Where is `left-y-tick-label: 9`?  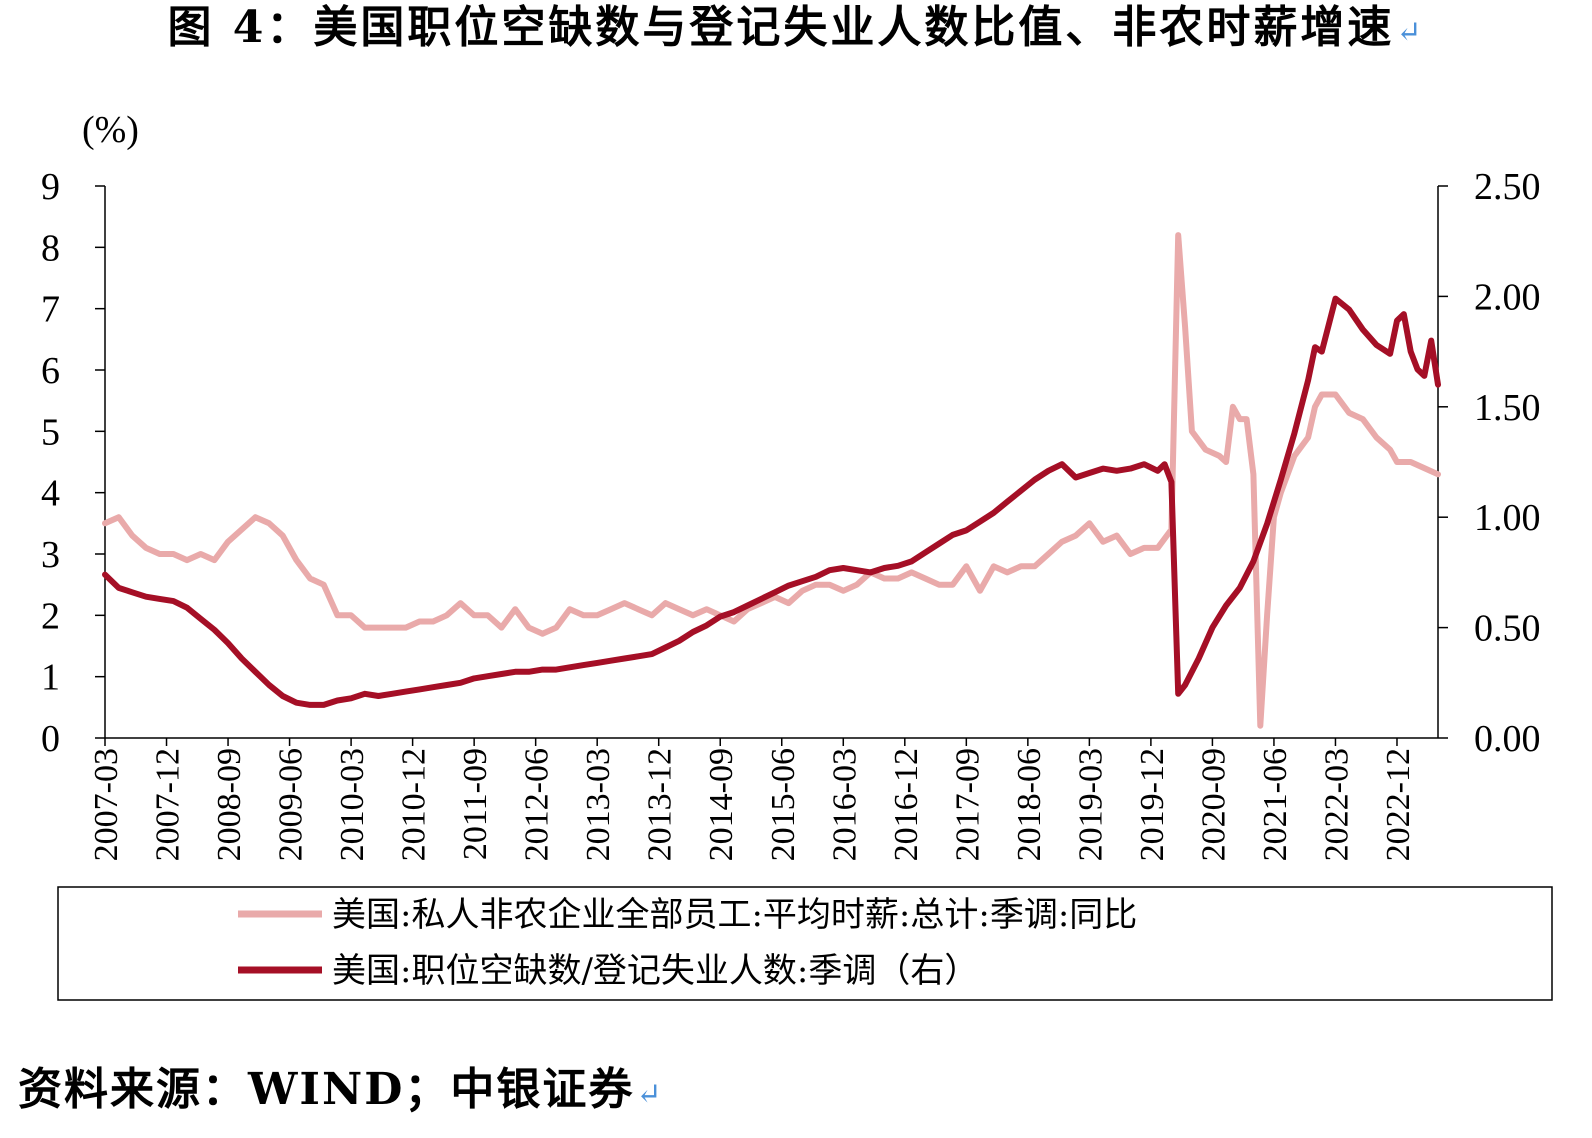
left-y-tick-label: 9 is located at coordinates (50, 187).